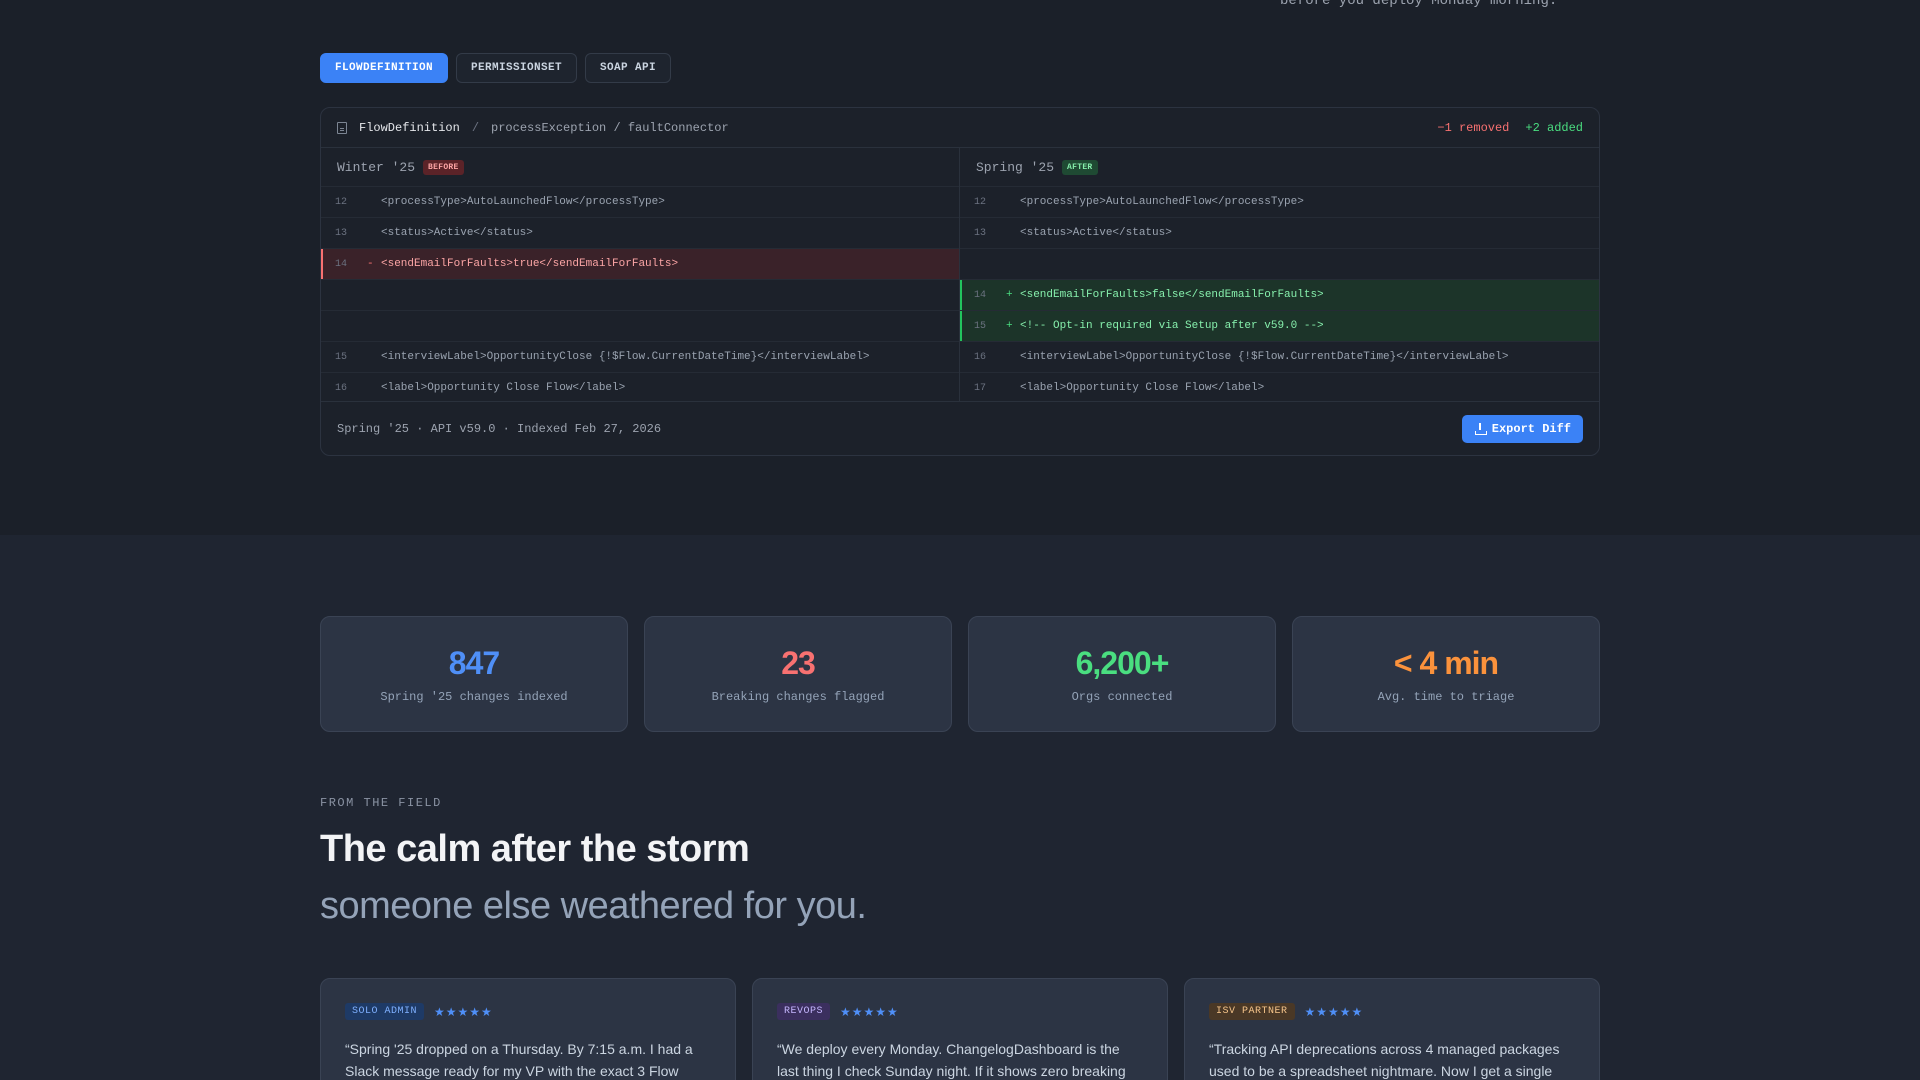  Describe the element at coordinates (517, 68) in the screenshot. I see `tab-permissionset: PERMISSIONSET` at that location.